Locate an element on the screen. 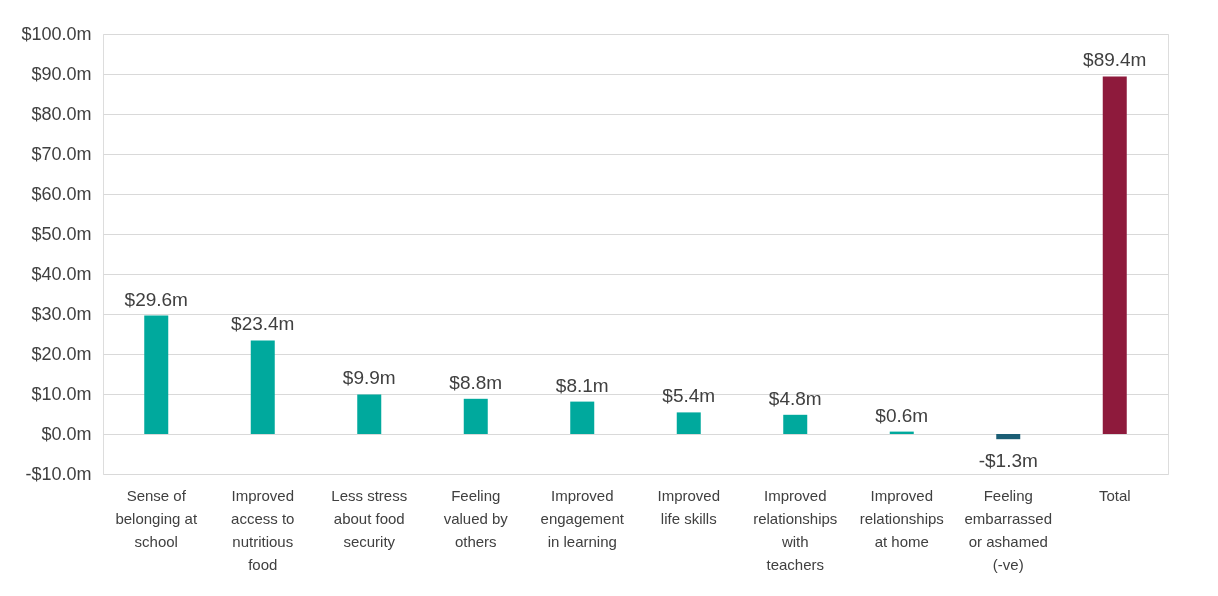 Image resolution: width=1218 pixels, height=596 pixels. data-label: $5.4m is located at coordinates (689, 396).